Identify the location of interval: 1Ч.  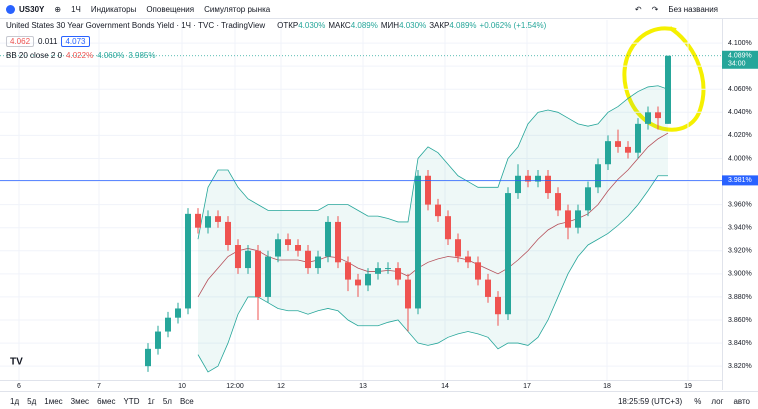
(76, 9).